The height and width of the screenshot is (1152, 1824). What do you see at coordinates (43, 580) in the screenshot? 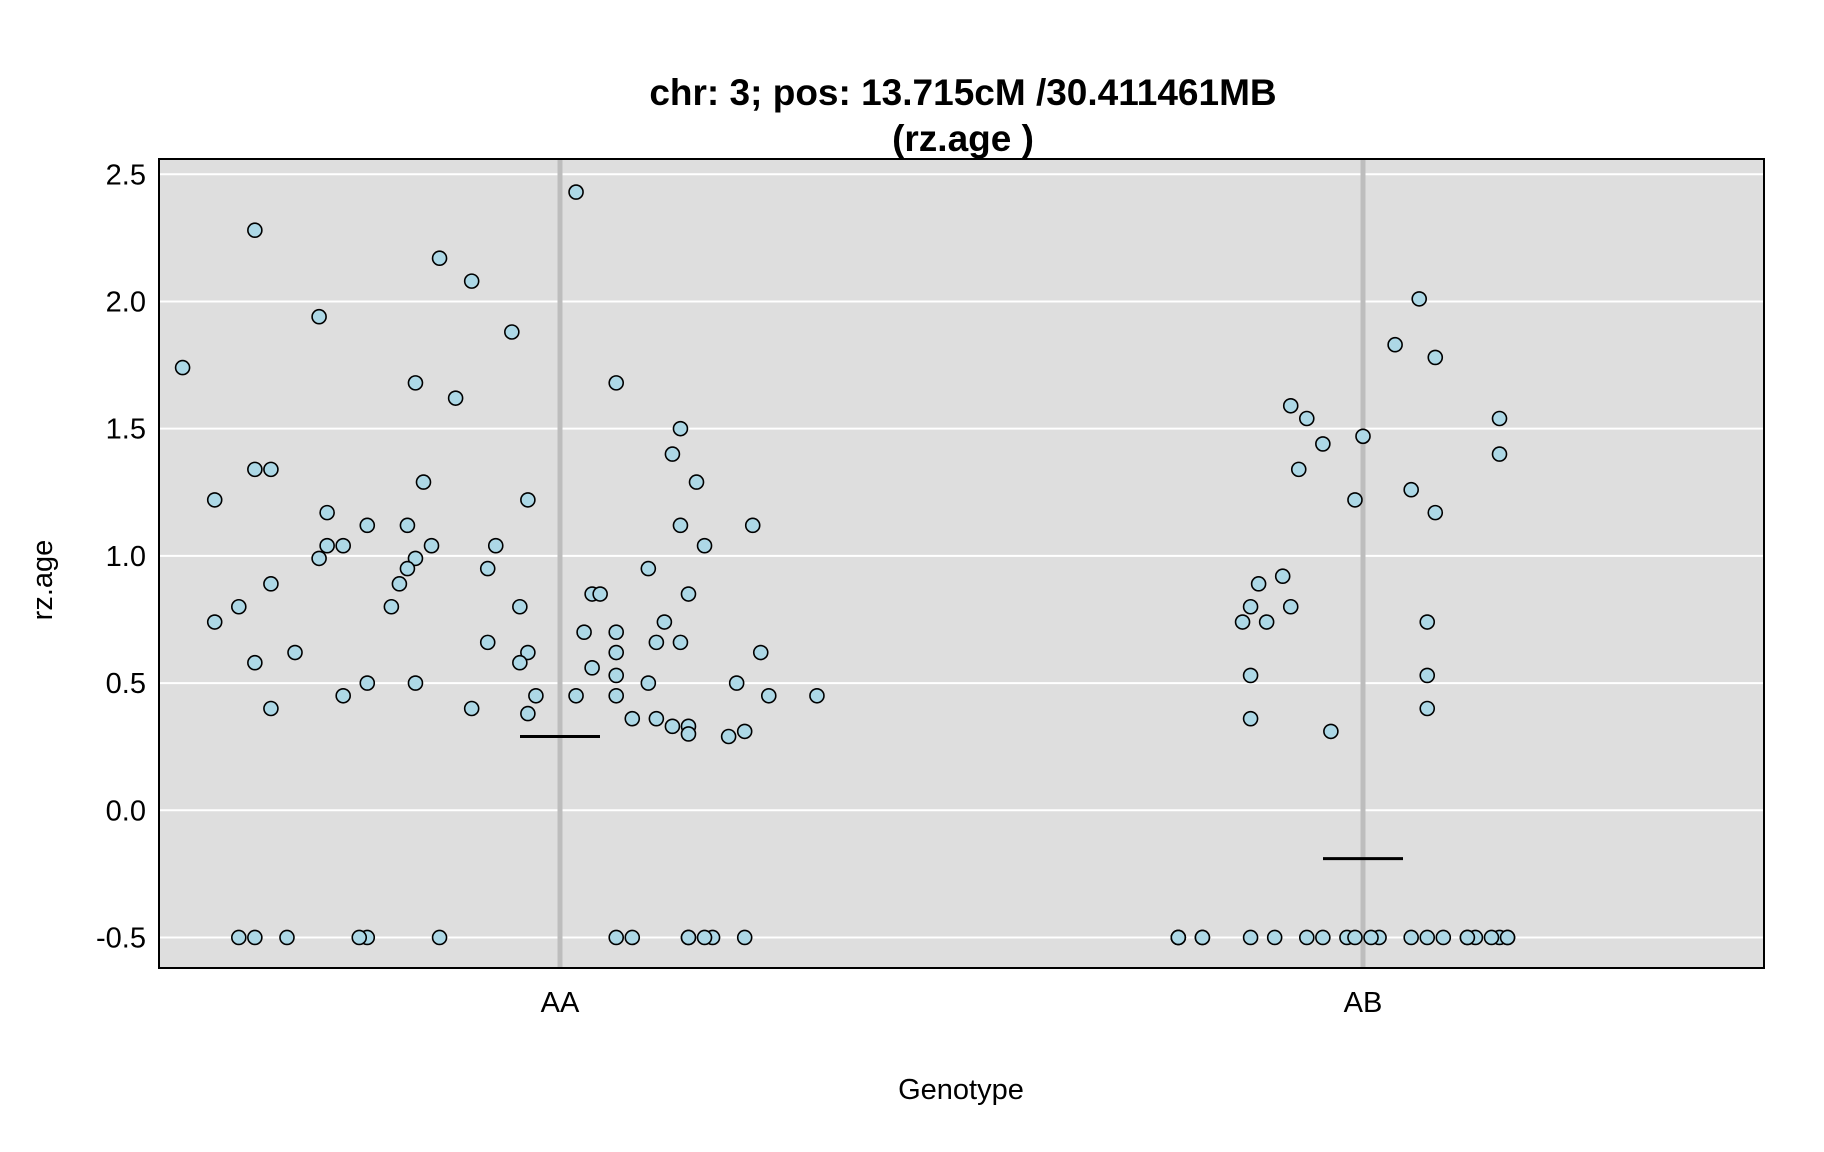
I see `y-axis-label: rz.age` at bounding box center [43, 580].